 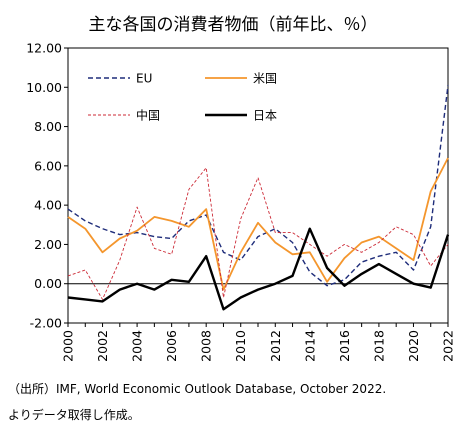 I want to click on y-tick-label: 0.00, so click(x=48, y=283).